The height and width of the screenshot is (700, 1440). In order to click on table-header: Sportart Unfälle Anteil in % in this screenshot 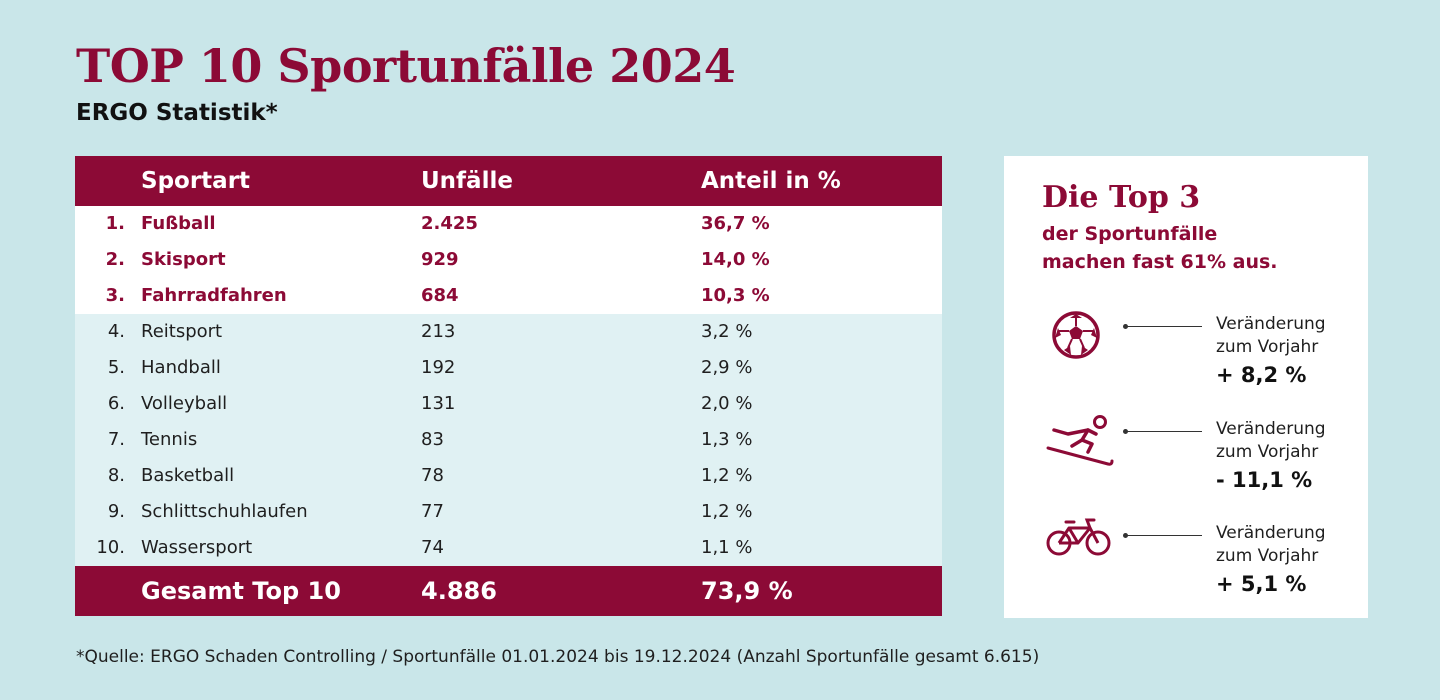, I will do `click(508, 181)`.